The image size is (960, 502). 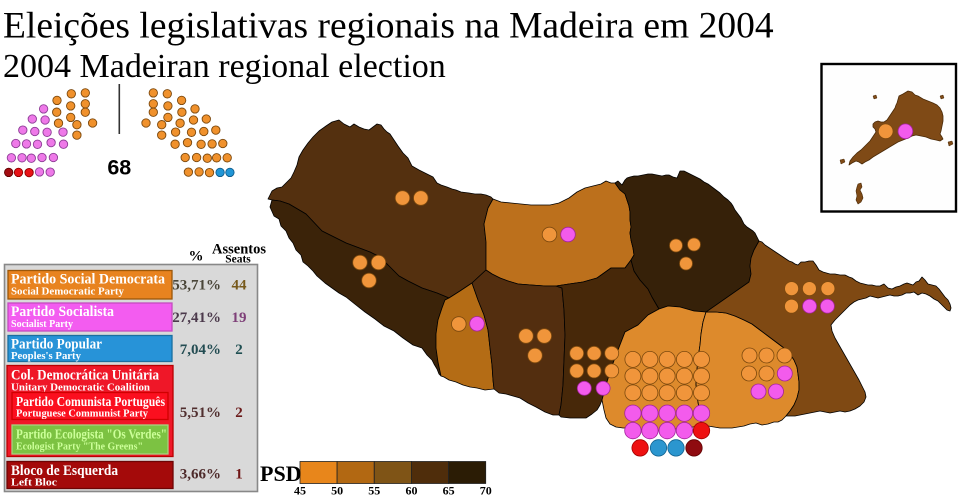 I want to click on svg-text: Ecologist Party "The Greens", so click(x=79, y=447).